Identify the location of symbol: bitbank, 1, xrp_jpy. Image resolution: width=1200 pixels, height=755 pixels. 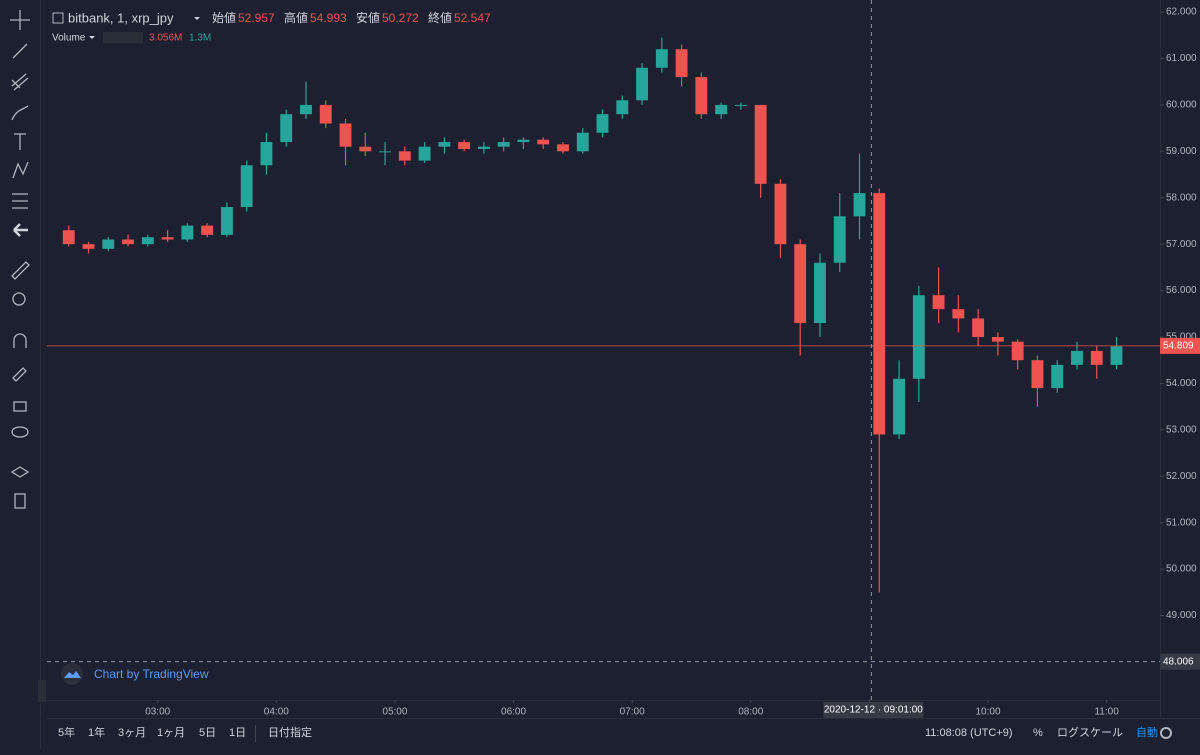
(121, 17).